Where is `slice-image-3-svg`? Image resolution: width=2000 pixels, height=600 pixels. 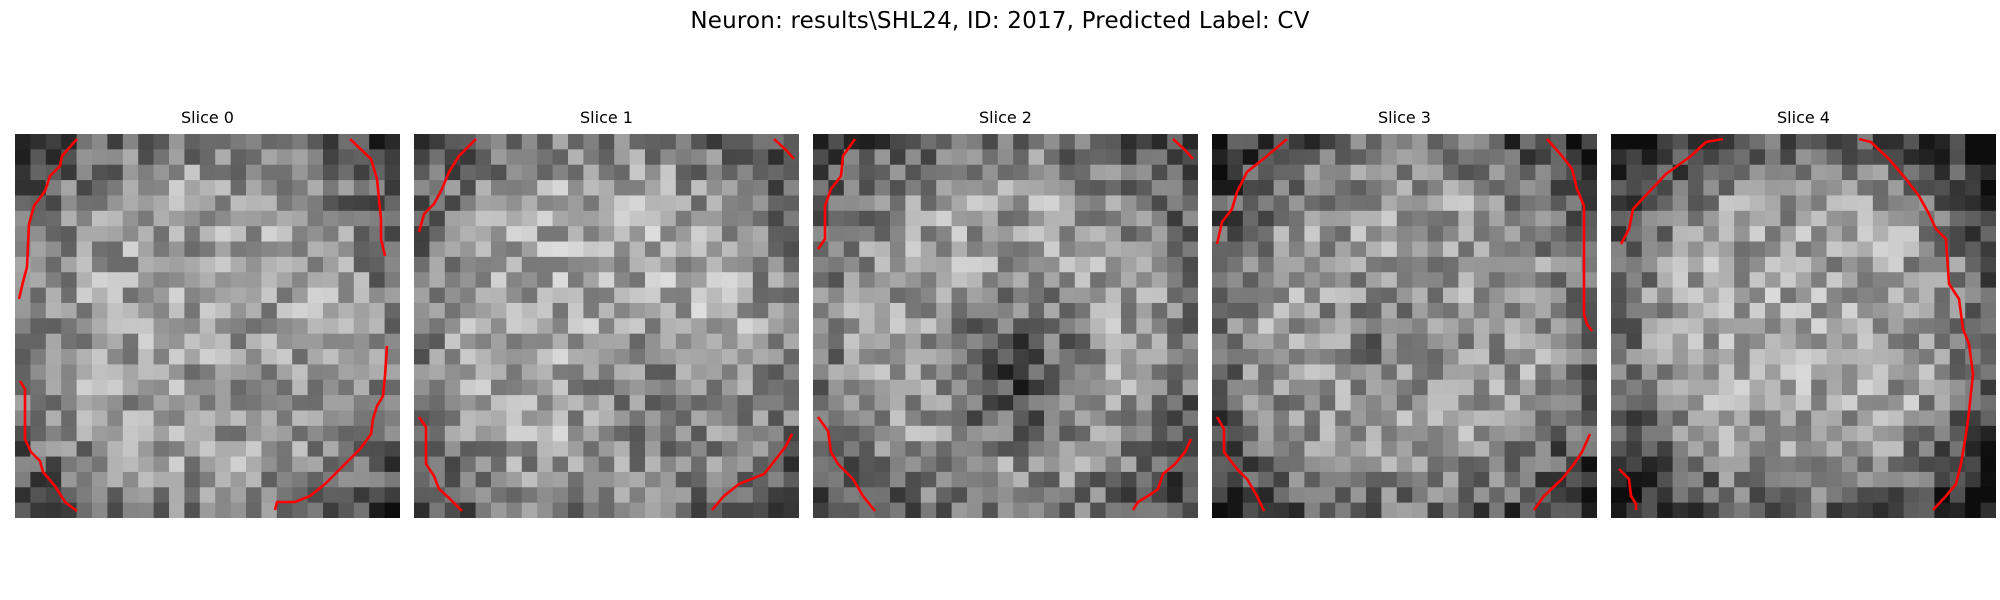
slice-image-3-svg is located at coordinates (1404, 326).